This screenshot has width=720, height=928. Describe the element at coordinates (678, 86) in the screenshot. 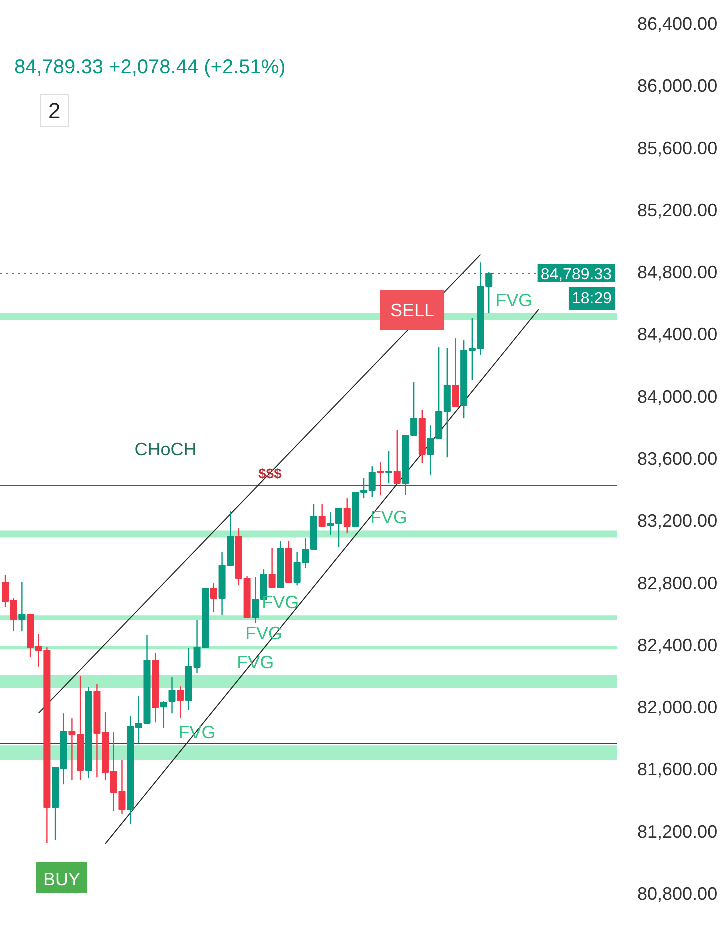

I see `y-tick-label: 86,000.00` at that location.